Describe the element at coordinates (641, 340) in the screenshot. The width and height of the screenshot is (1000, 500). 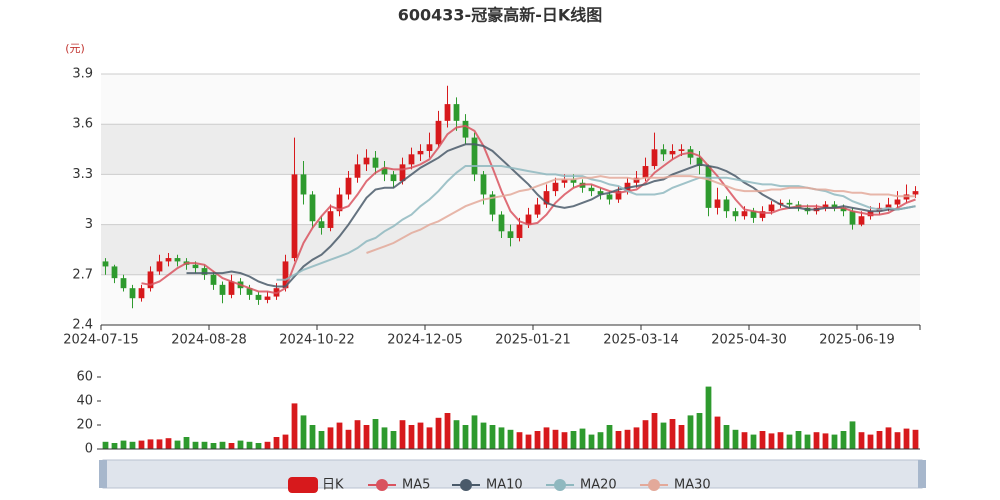
I see `x-tick-label: 2025-03-14` at that location.